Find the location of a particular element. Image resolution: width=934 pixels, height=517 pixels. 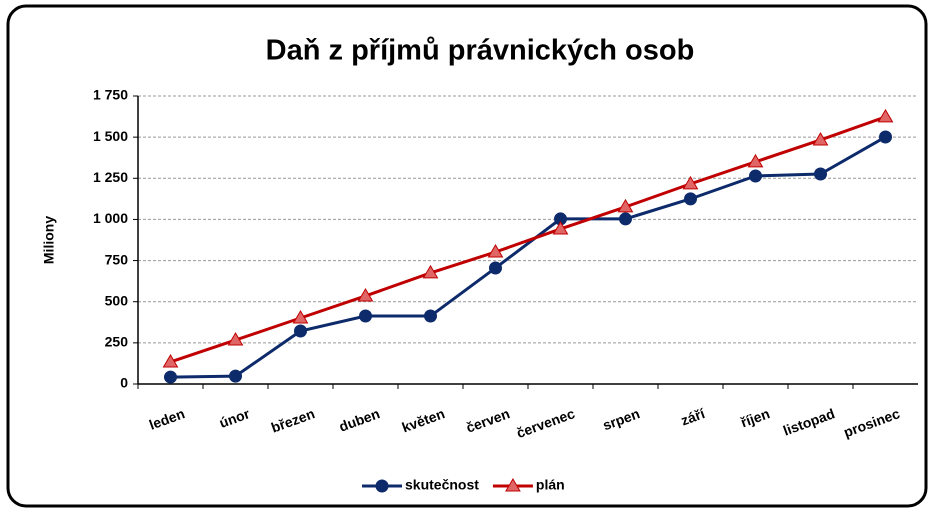

y-tick-label: 0 is located at coordinates (124, 383).